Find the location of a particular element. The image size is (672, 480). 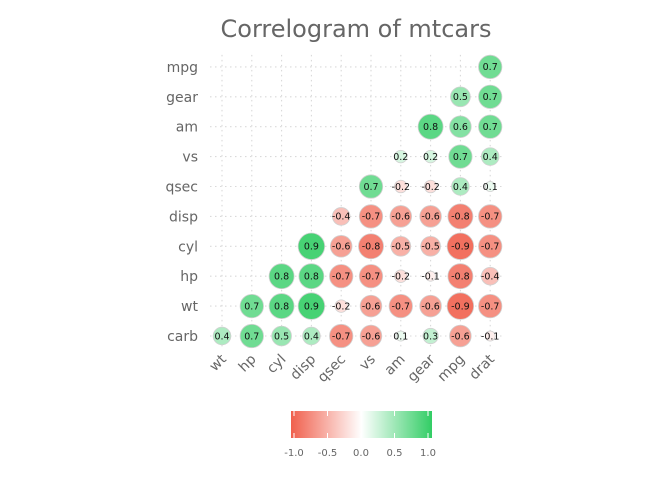

y-tick-vs: vs is located at coordinates (190, 158).